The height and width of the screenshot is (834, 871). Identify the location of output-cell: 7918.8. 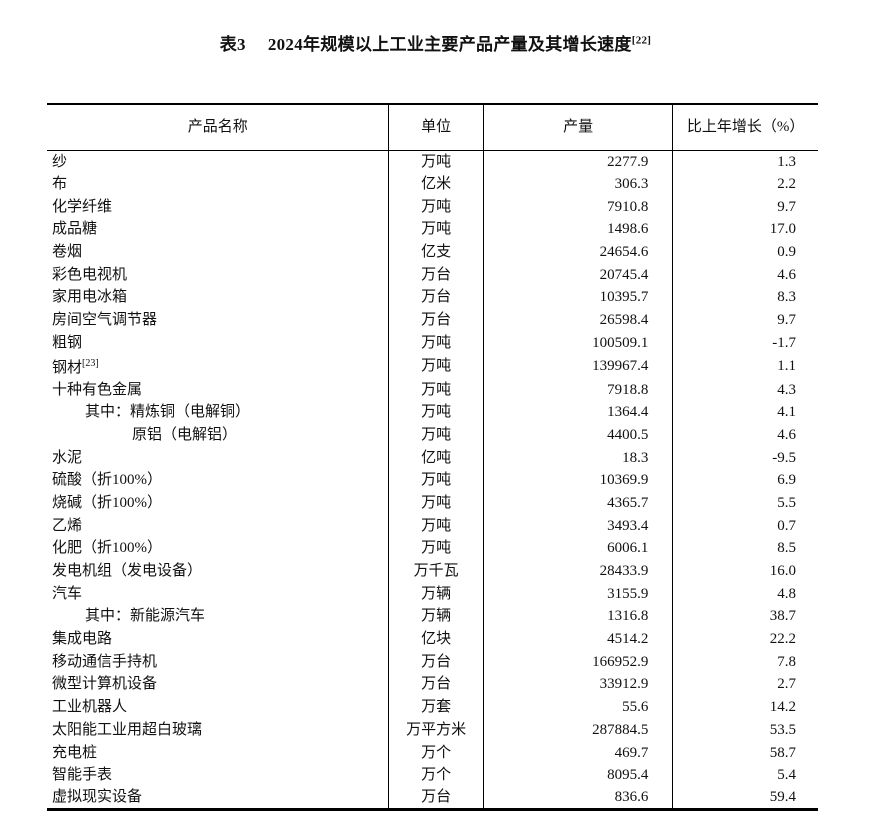
(577, 389).